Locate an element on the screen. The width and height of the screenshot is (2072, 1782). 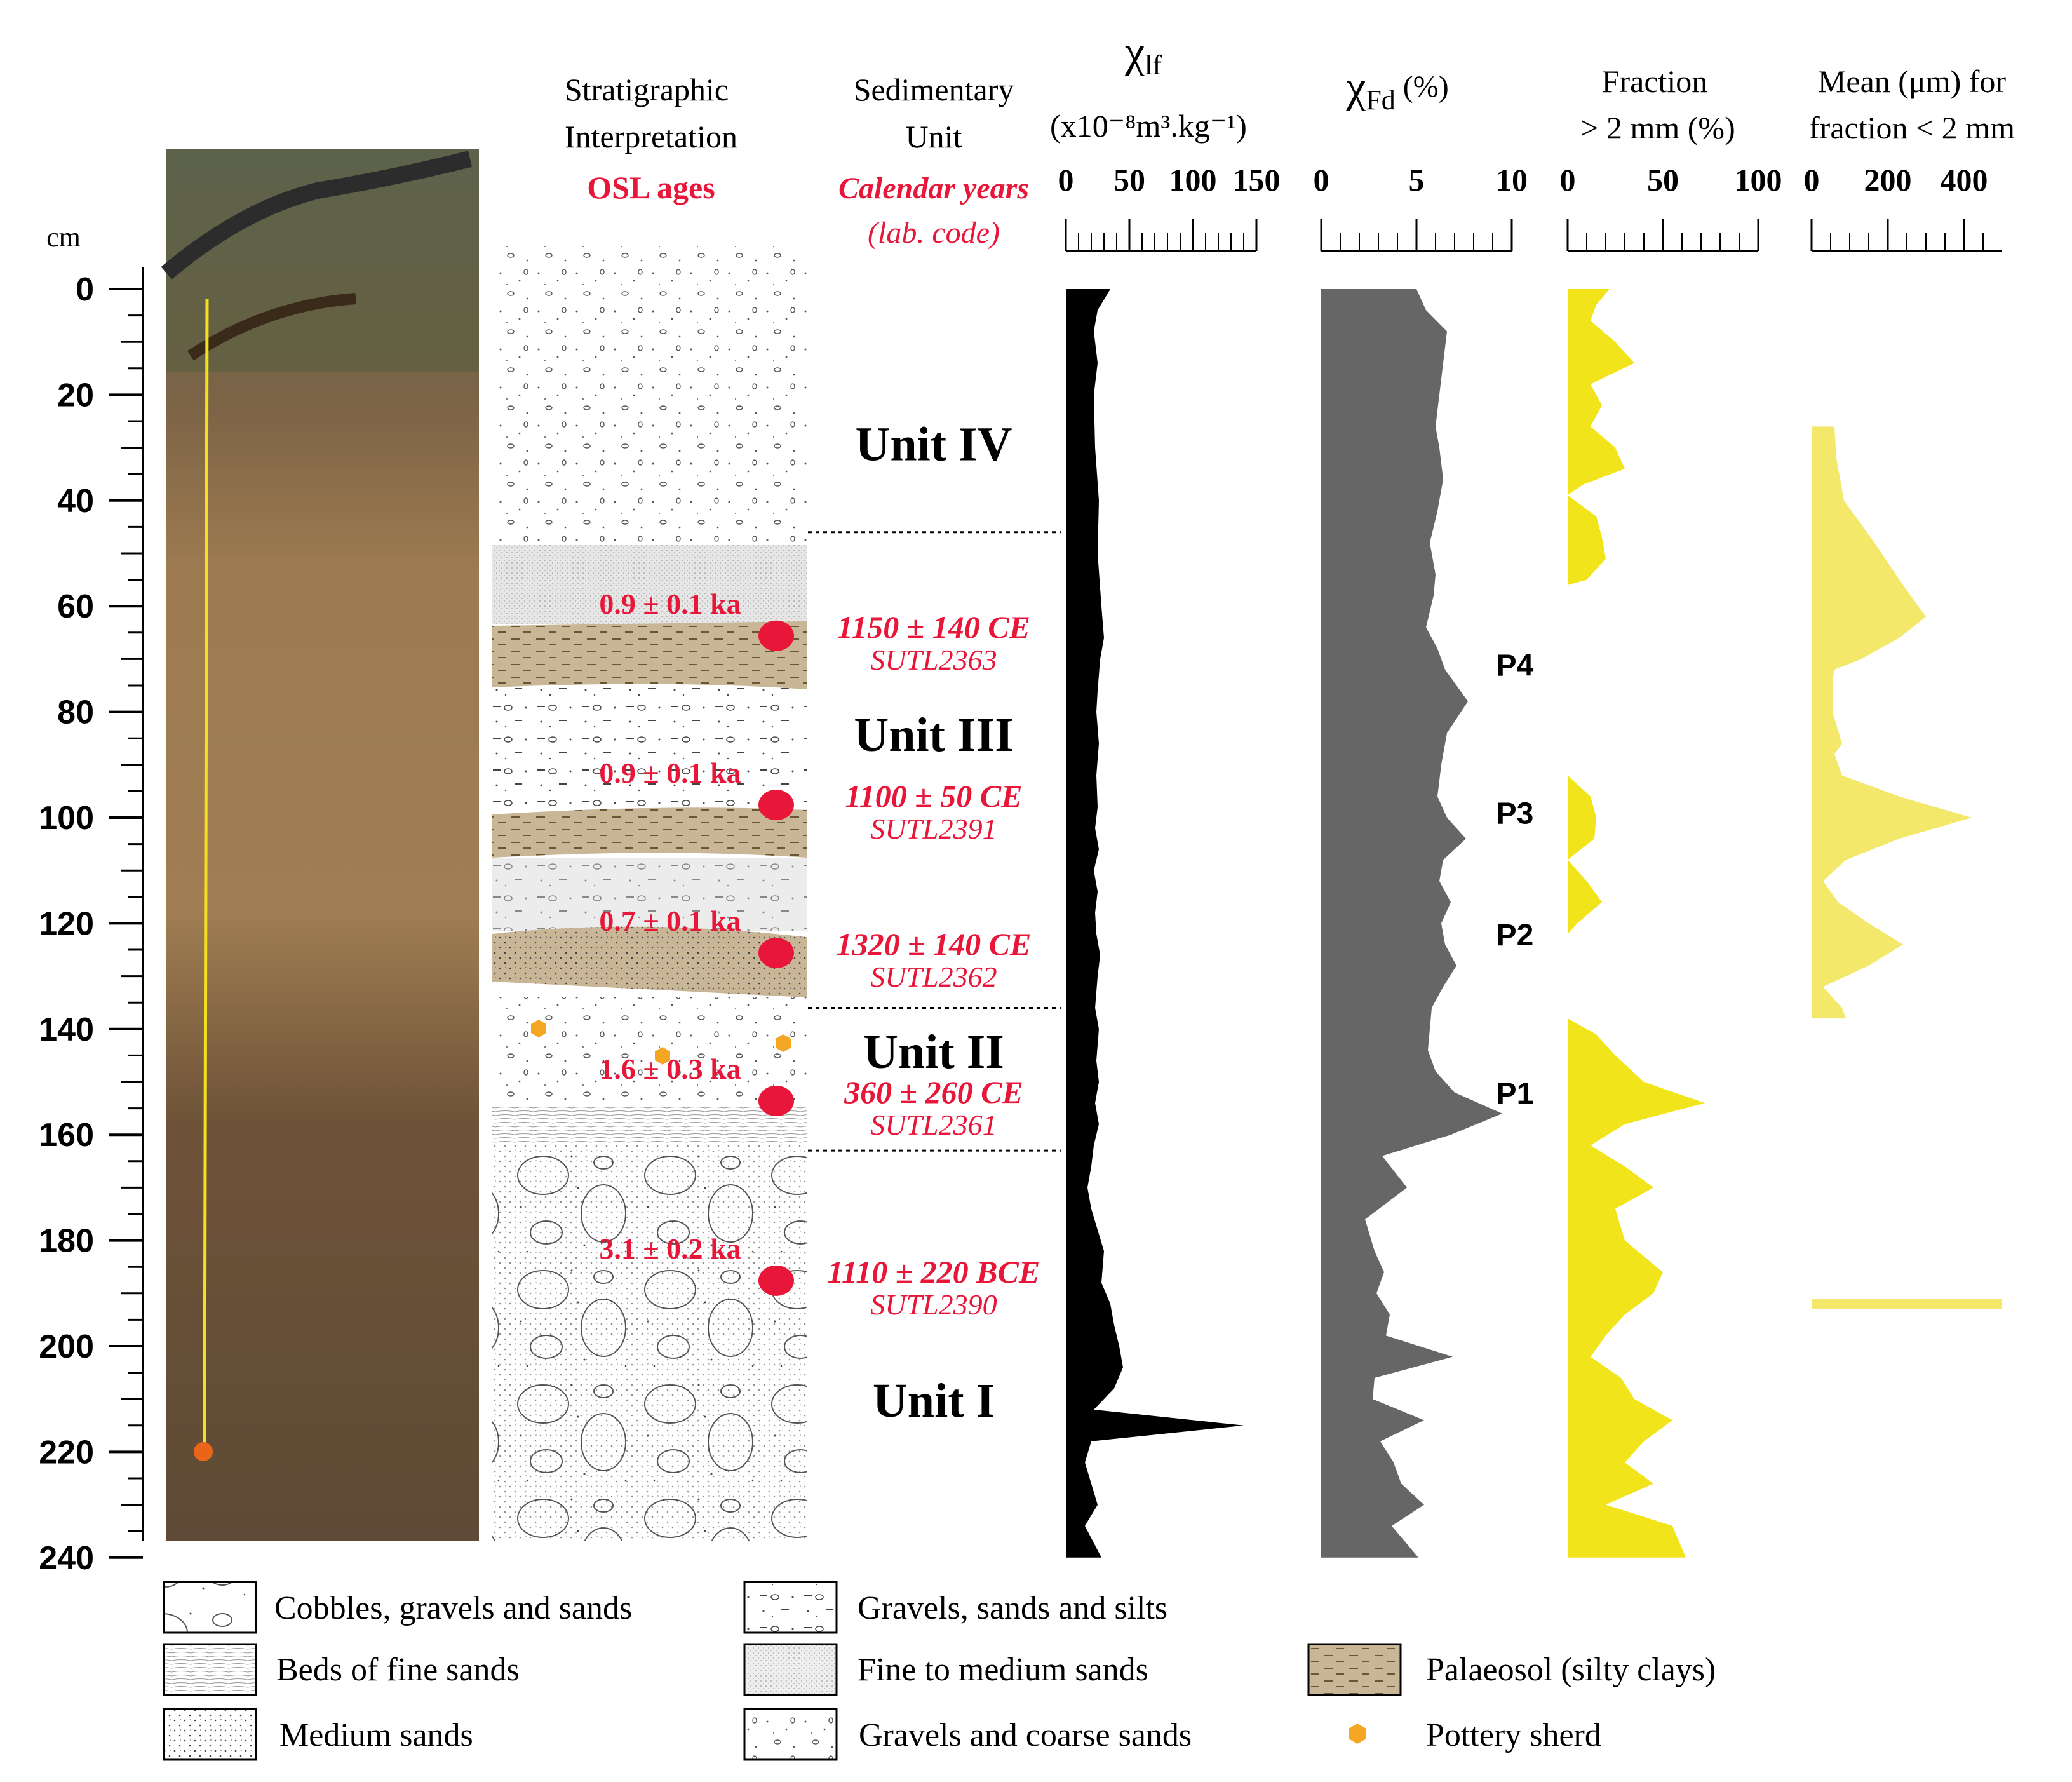
paleosol-label: P1 is located at coordinates (1515, 1094).